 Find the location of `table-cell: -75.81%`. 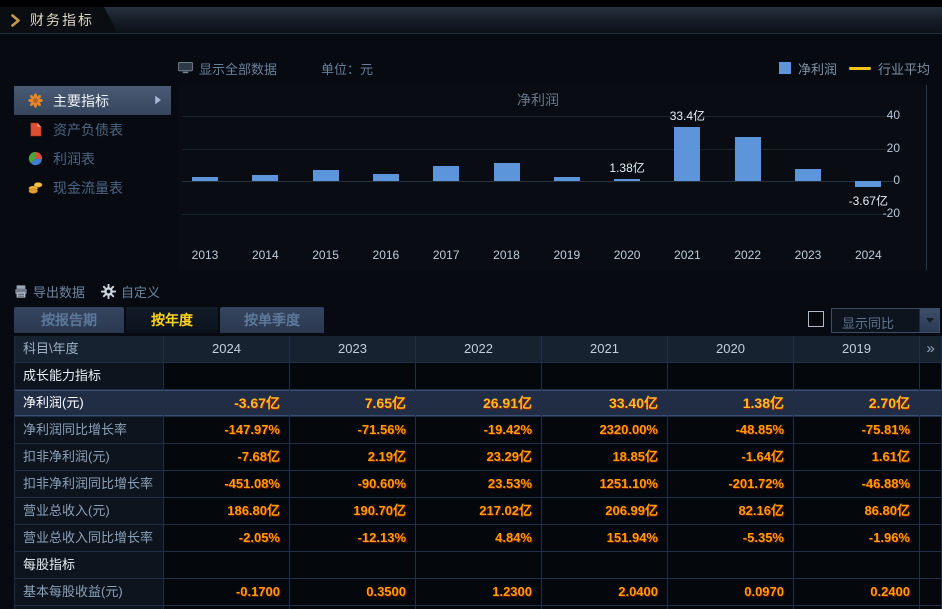

table-cell: -75.81% is located at coordinates (857, 430).